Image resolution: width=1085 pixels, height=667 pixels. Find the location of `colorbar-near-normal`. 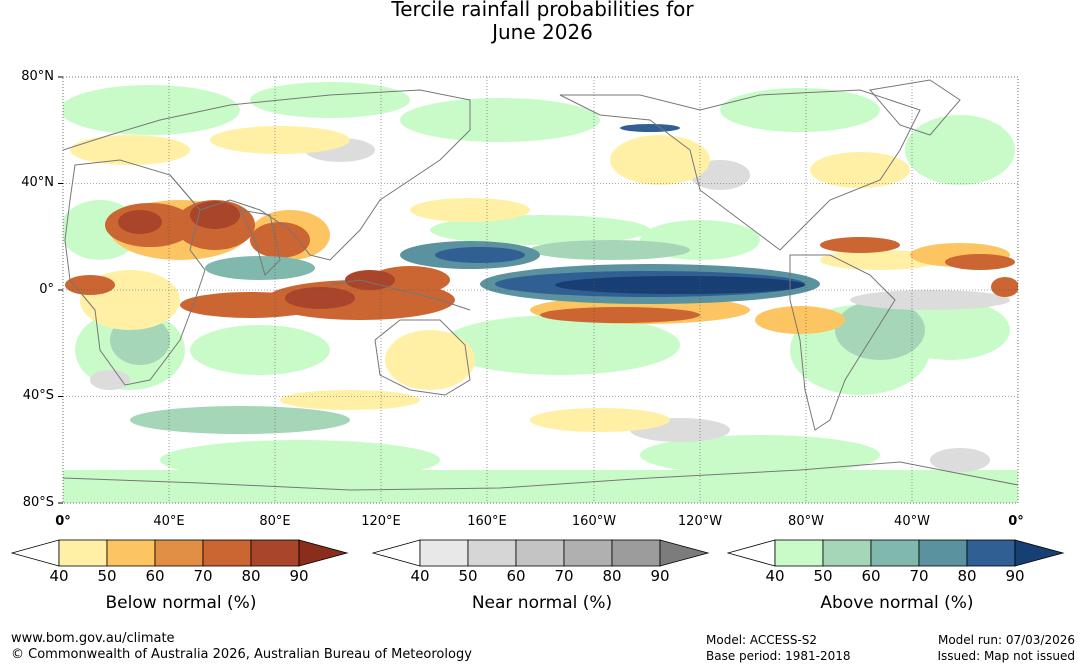

colorbar-near-normal is located at coordinates (541, 553).